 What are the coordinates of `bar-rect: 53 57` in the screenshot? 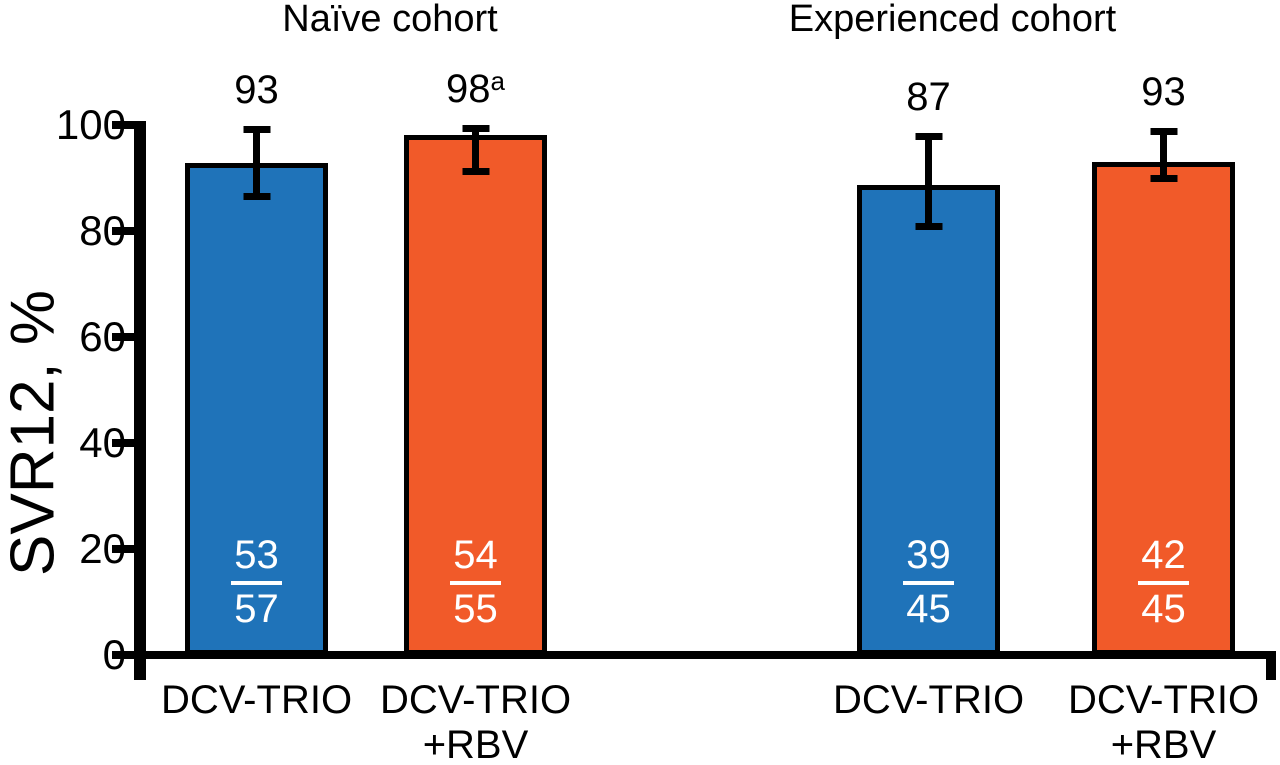 It's located at (256, 409).